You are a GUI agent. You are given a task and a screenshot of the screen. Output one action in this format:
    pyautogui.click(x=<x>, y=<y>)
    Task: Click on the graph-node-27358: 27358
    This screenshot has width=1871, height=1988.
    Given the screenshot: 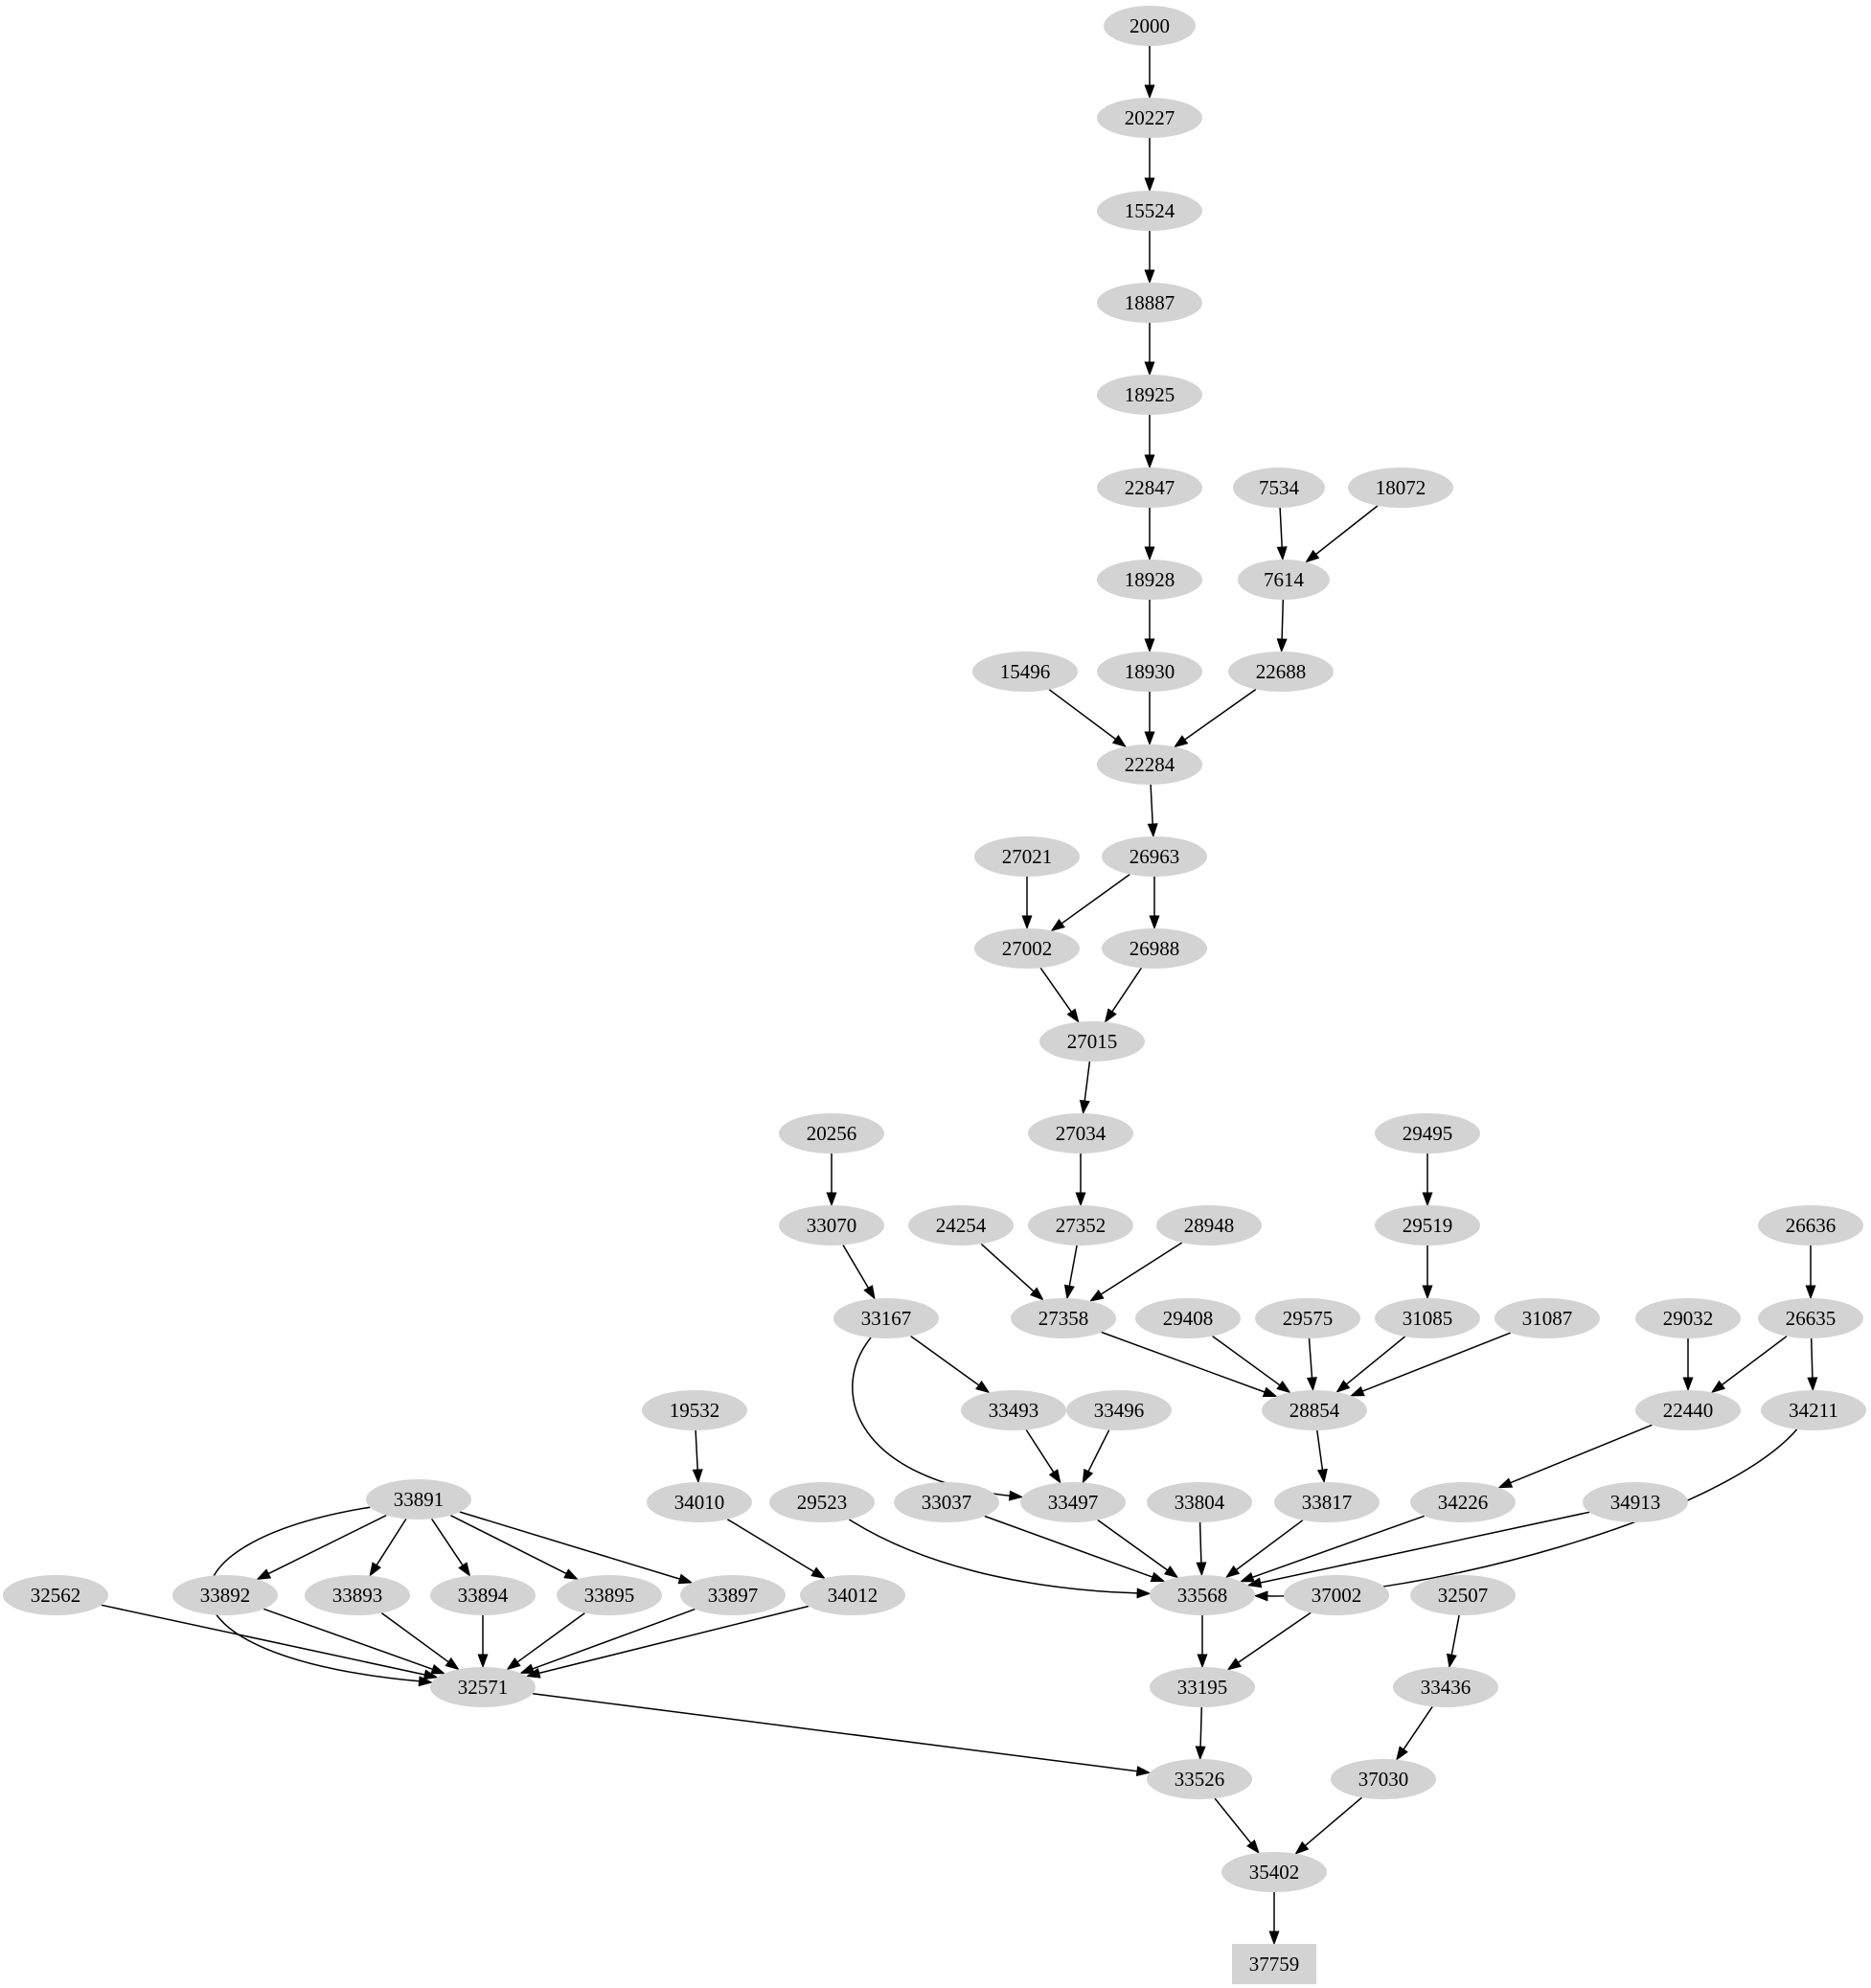 What is the action you would take?
    pyautogui.click(x=1064, y=1318)
    